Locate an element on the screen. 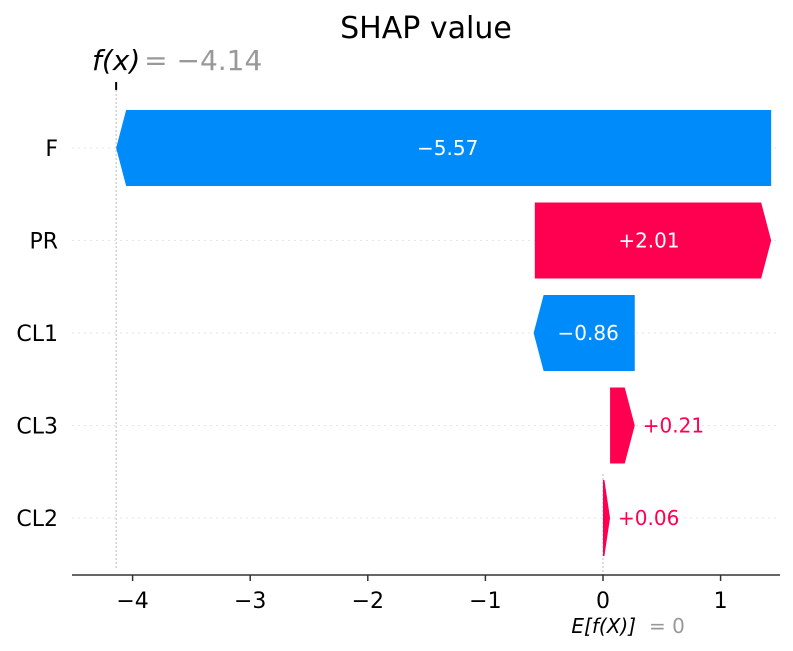 This screenshot has height=651, width=793. feature-label: PR is located at coordinates (43, 242).